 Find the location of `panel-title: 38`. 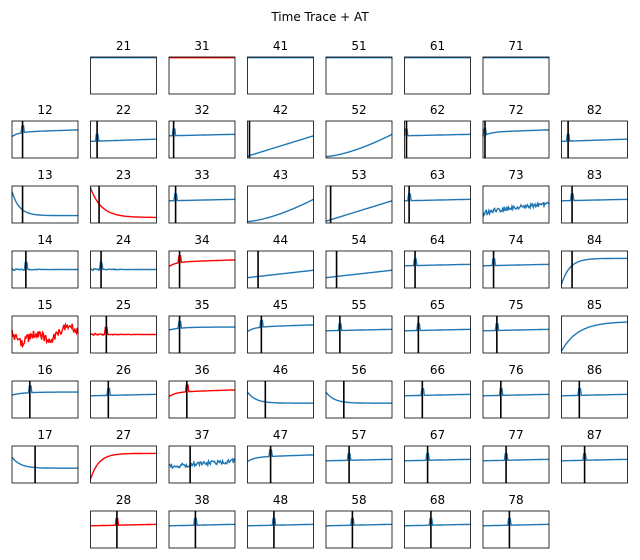

panel-title: 38 is located at coordinates (201, 500).